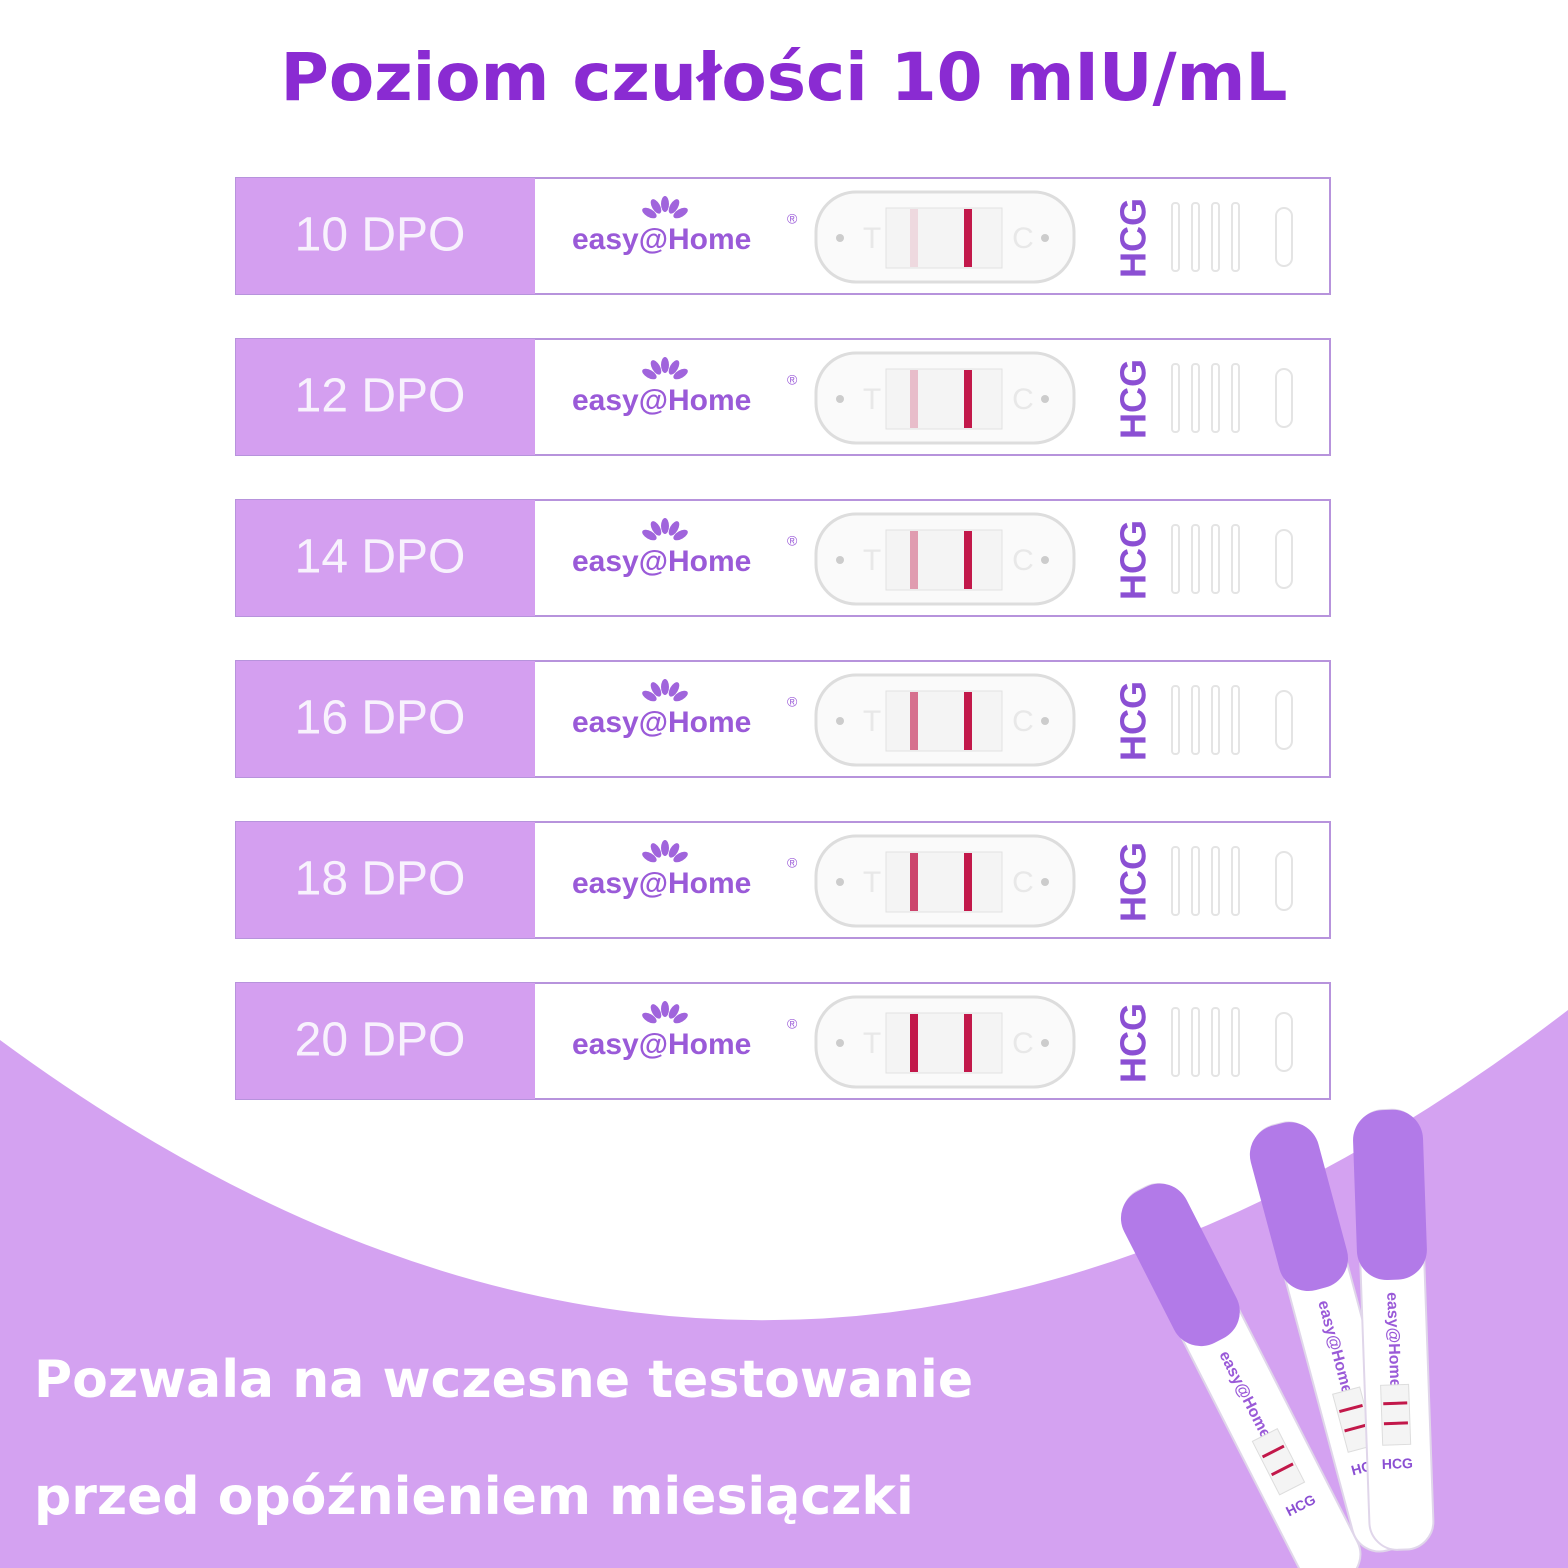 The height and width of the screenshot is (1568, 1568). I want to click on strip: 16 DPO easy@Home ® T C HCG, so click(783, 719).